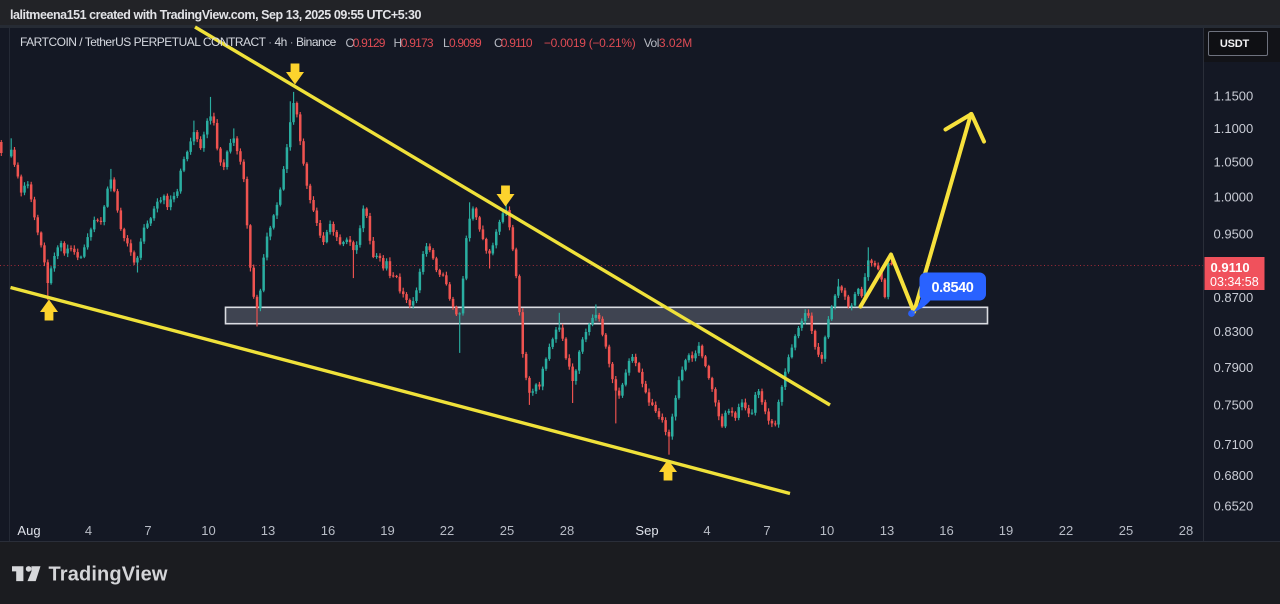 The image size is (1280, 604). I want to click on svg-text: TradingView, so click(108, 575).